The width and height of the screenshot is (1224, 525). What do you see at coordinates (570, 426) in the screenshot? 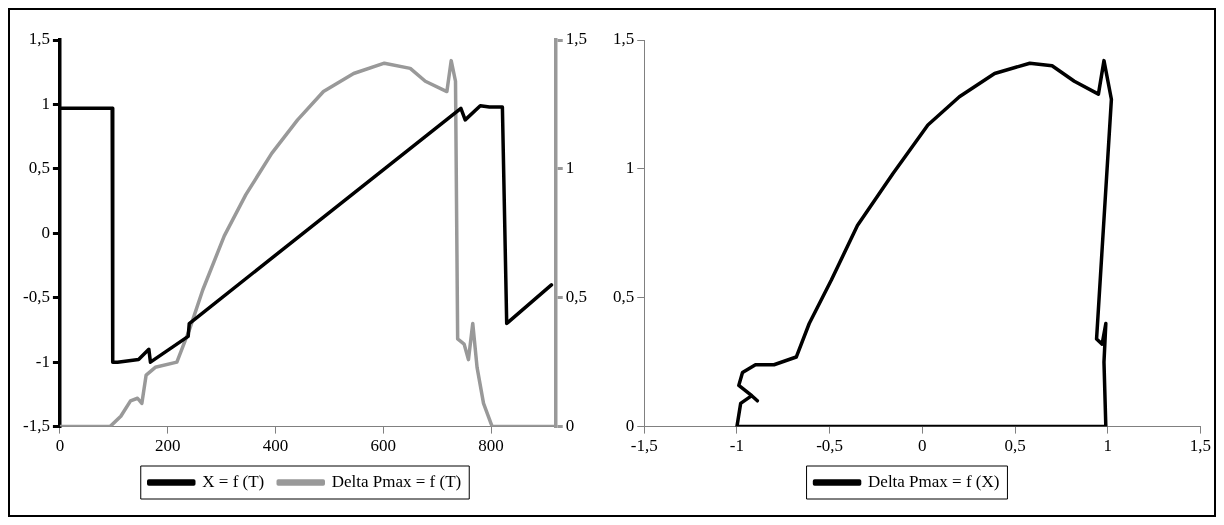
I see `y2-tick-label: 0` at bounding box center [570, 426].